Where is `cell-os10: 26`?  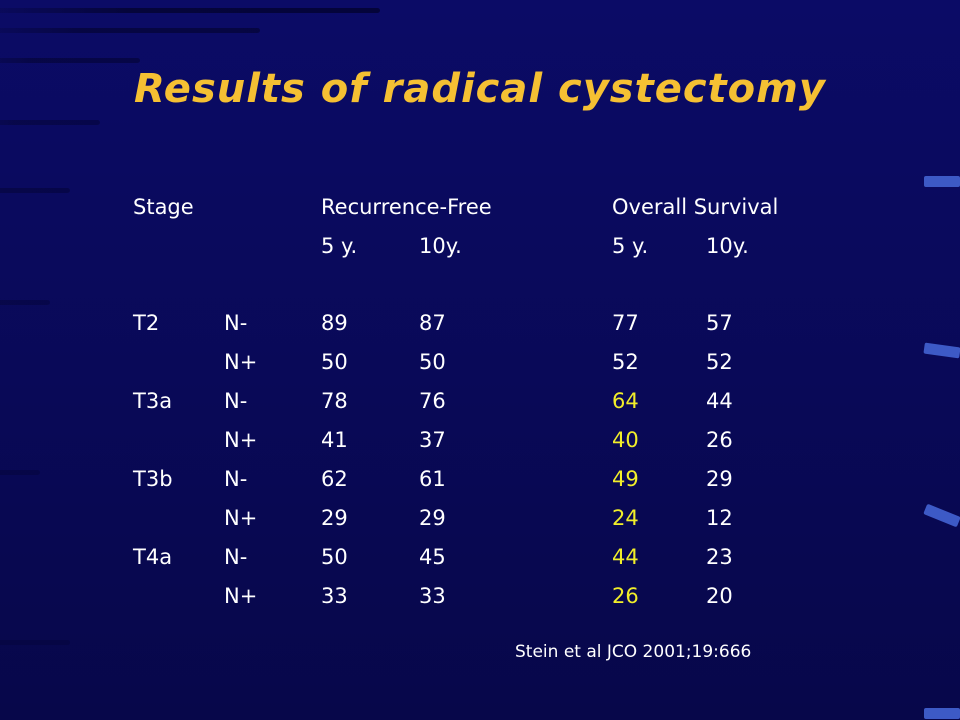
cell-os10: 26 is located at coordinates (719, 440).